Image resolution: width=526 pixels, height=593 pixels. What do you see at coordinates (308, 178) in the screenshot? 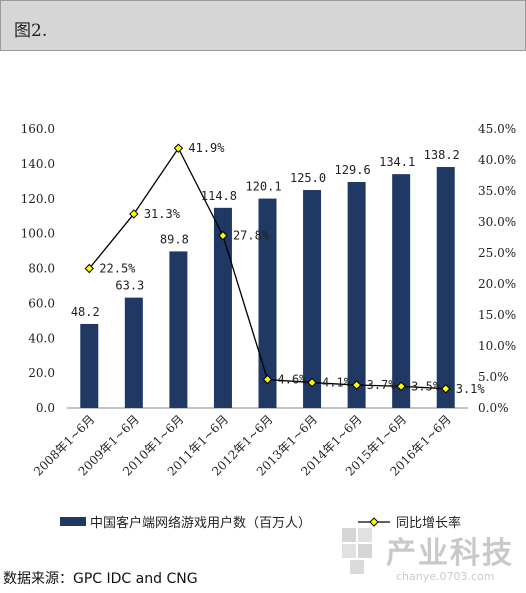
I see `bar-value-label: 125.0` at bounding box center [308, 178].